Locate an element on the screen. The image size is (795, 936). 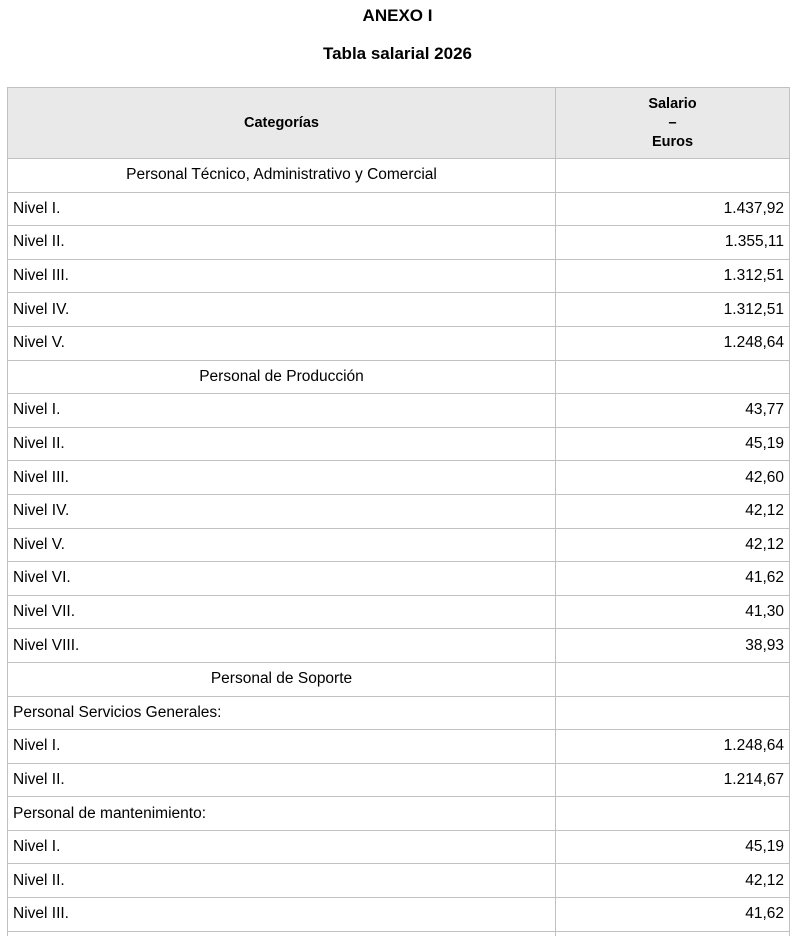
row-label: Personal de Producción is located at coordinates (281, 377).